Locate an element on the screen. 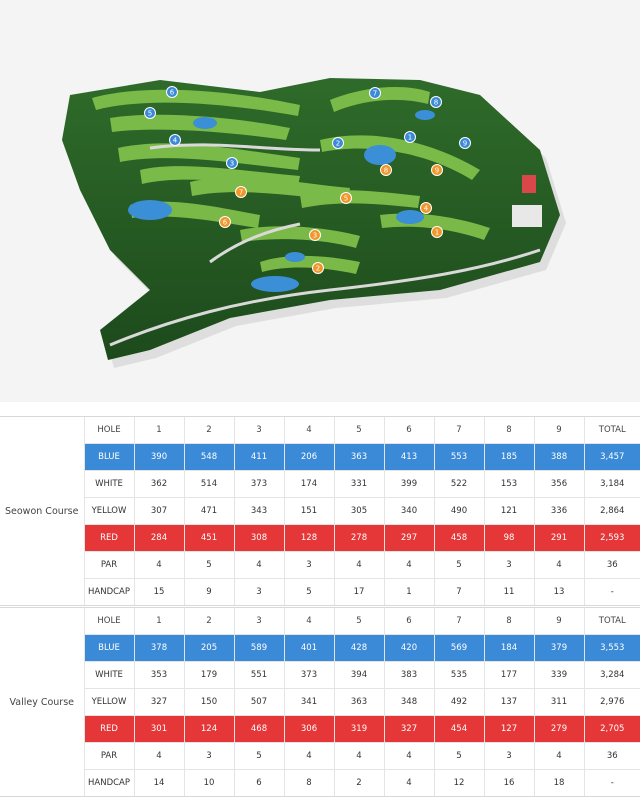  score-cell: 420 is located at coordinates (408, 648).